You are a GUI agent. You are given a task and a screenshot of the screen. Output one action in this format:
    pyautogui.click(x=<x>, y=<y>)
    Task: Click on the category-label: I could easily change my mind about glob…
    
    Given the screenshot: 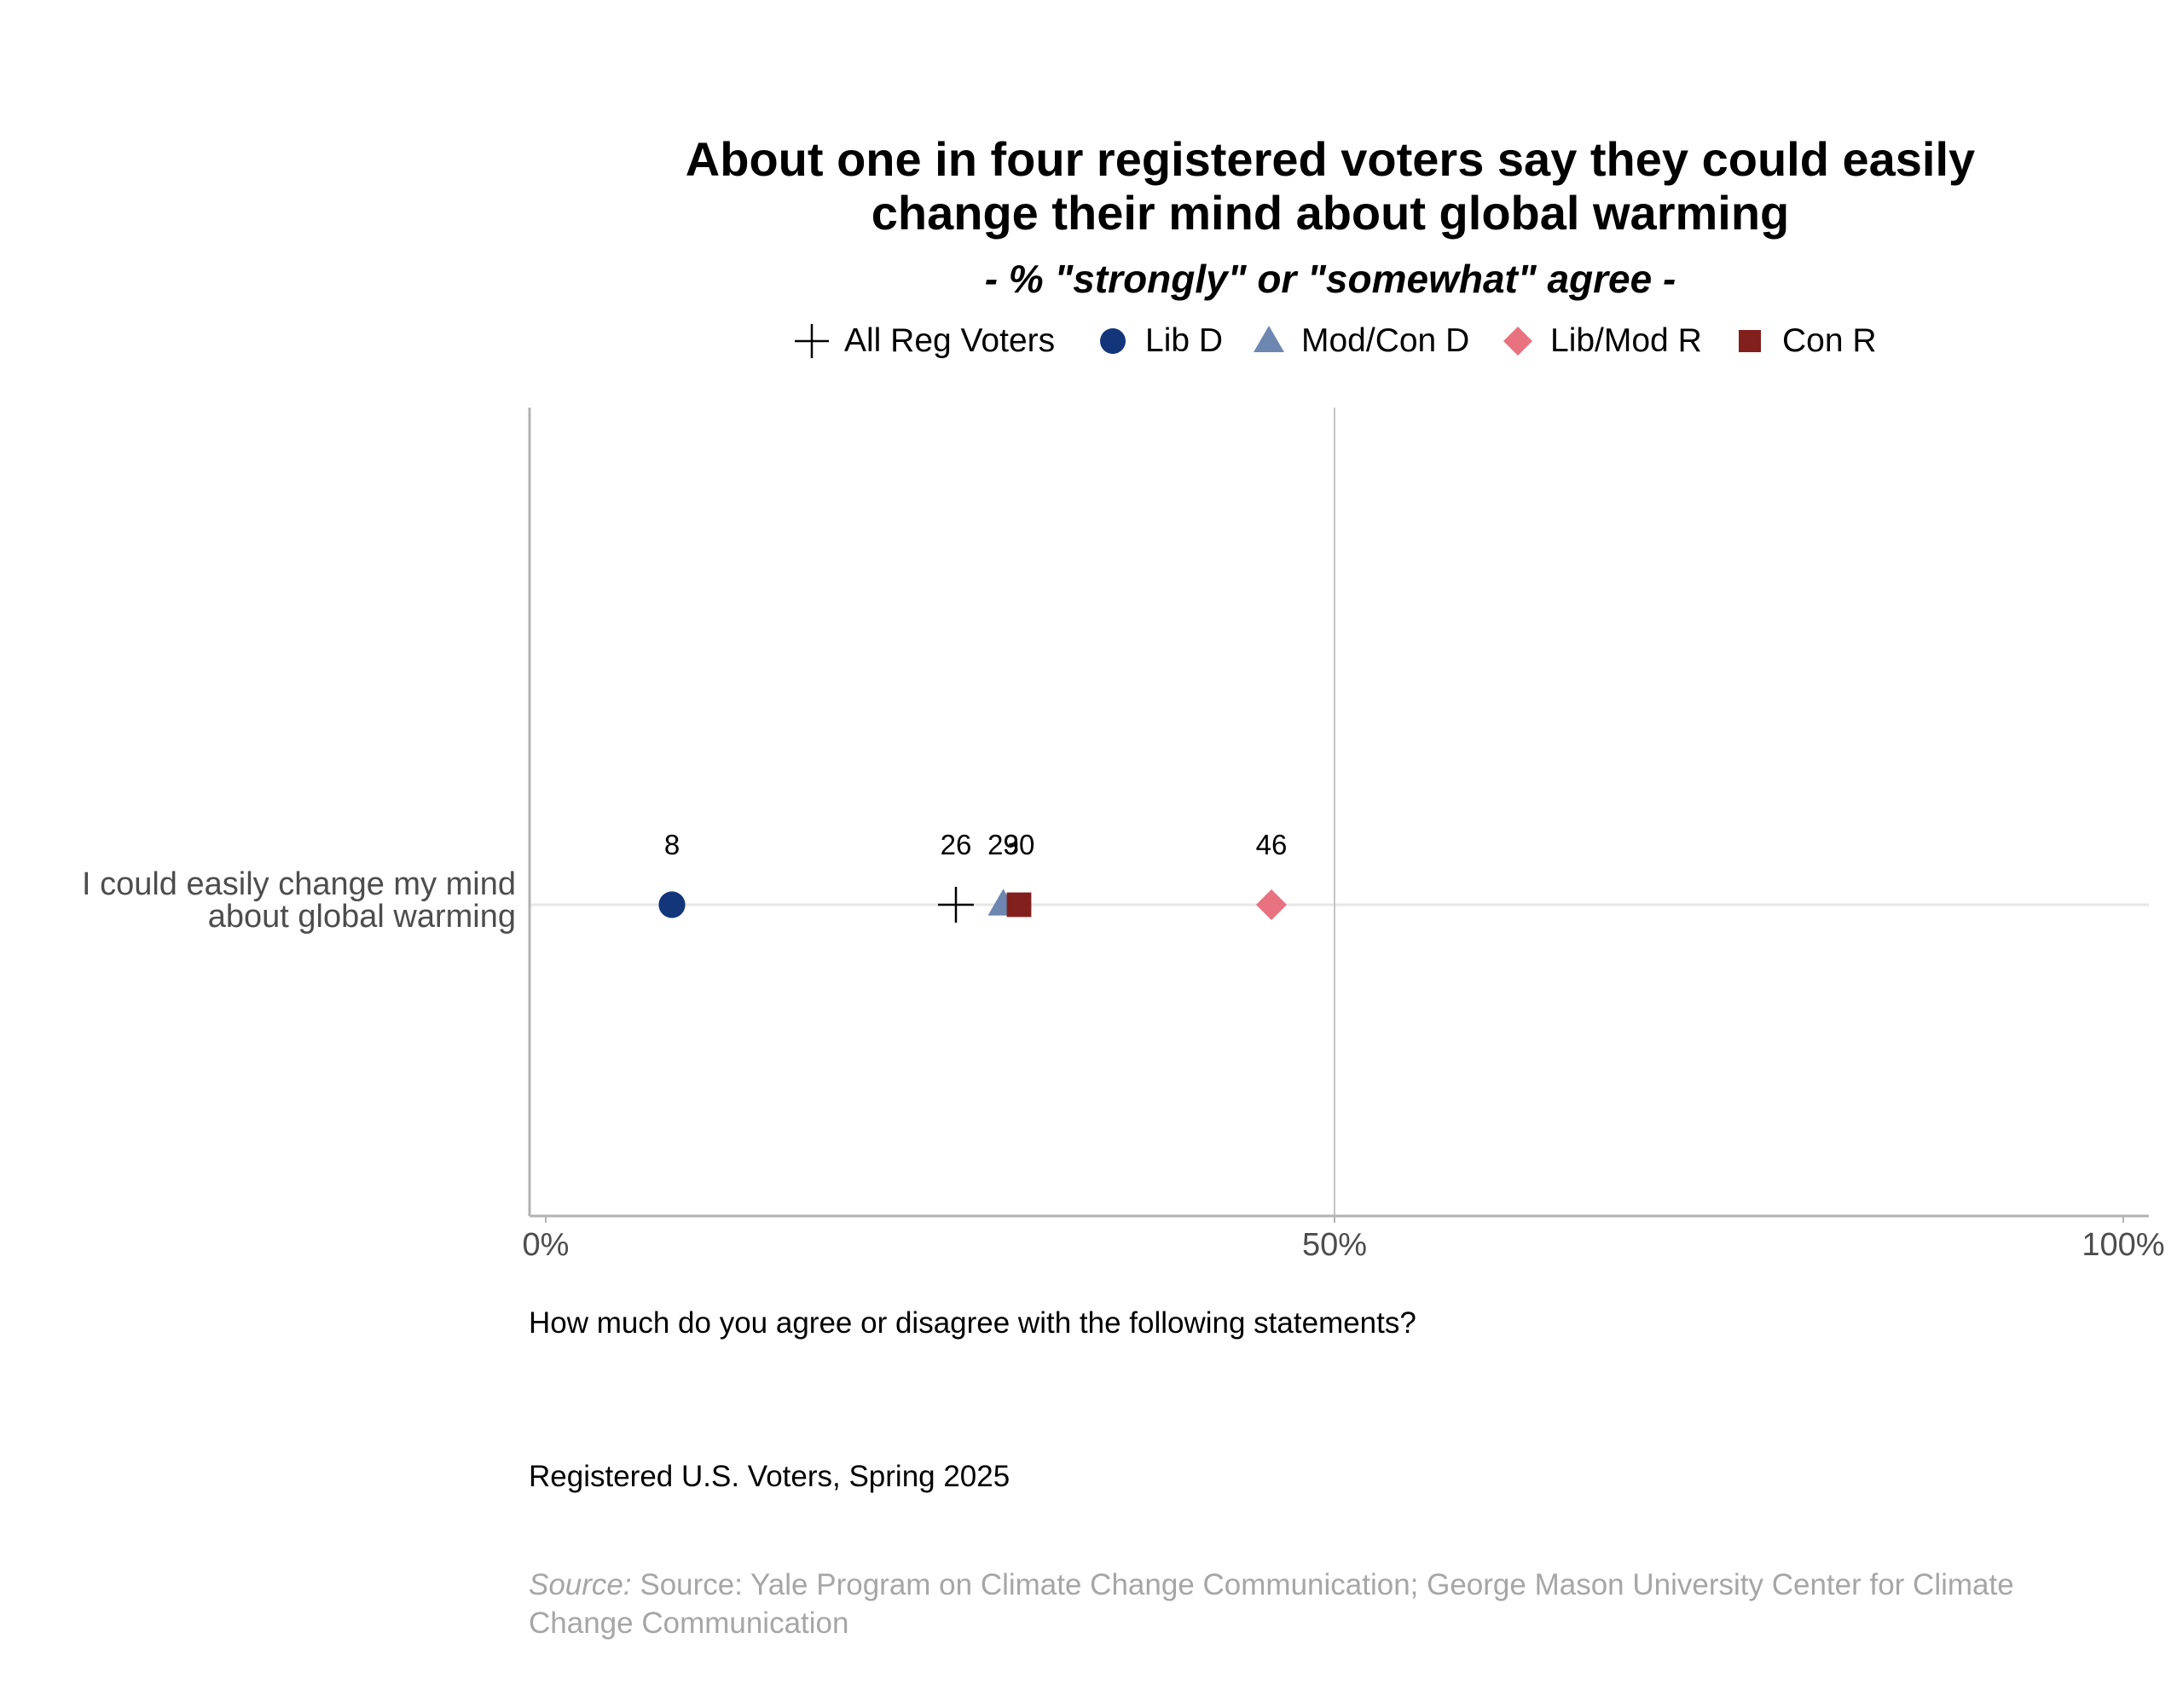 What is the action you would take?
    pyautogui.click(x=299, y=900)
    